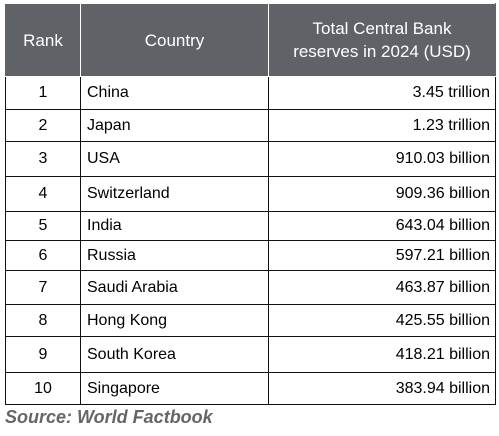  Describe the element at coordinates (43, 125) in the screenshot. I see `rank-cell: 2` at that location.